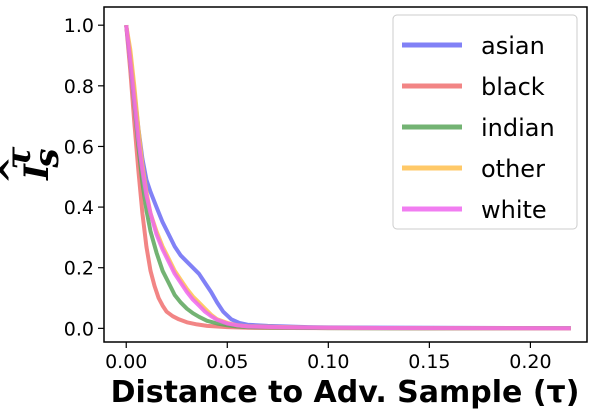 The image size is (598, 419). Describe the element at coordinates (345, 392) in the screenshot. I see `x-axis-label: Distance to Adv. Sample (τ)` at that location.